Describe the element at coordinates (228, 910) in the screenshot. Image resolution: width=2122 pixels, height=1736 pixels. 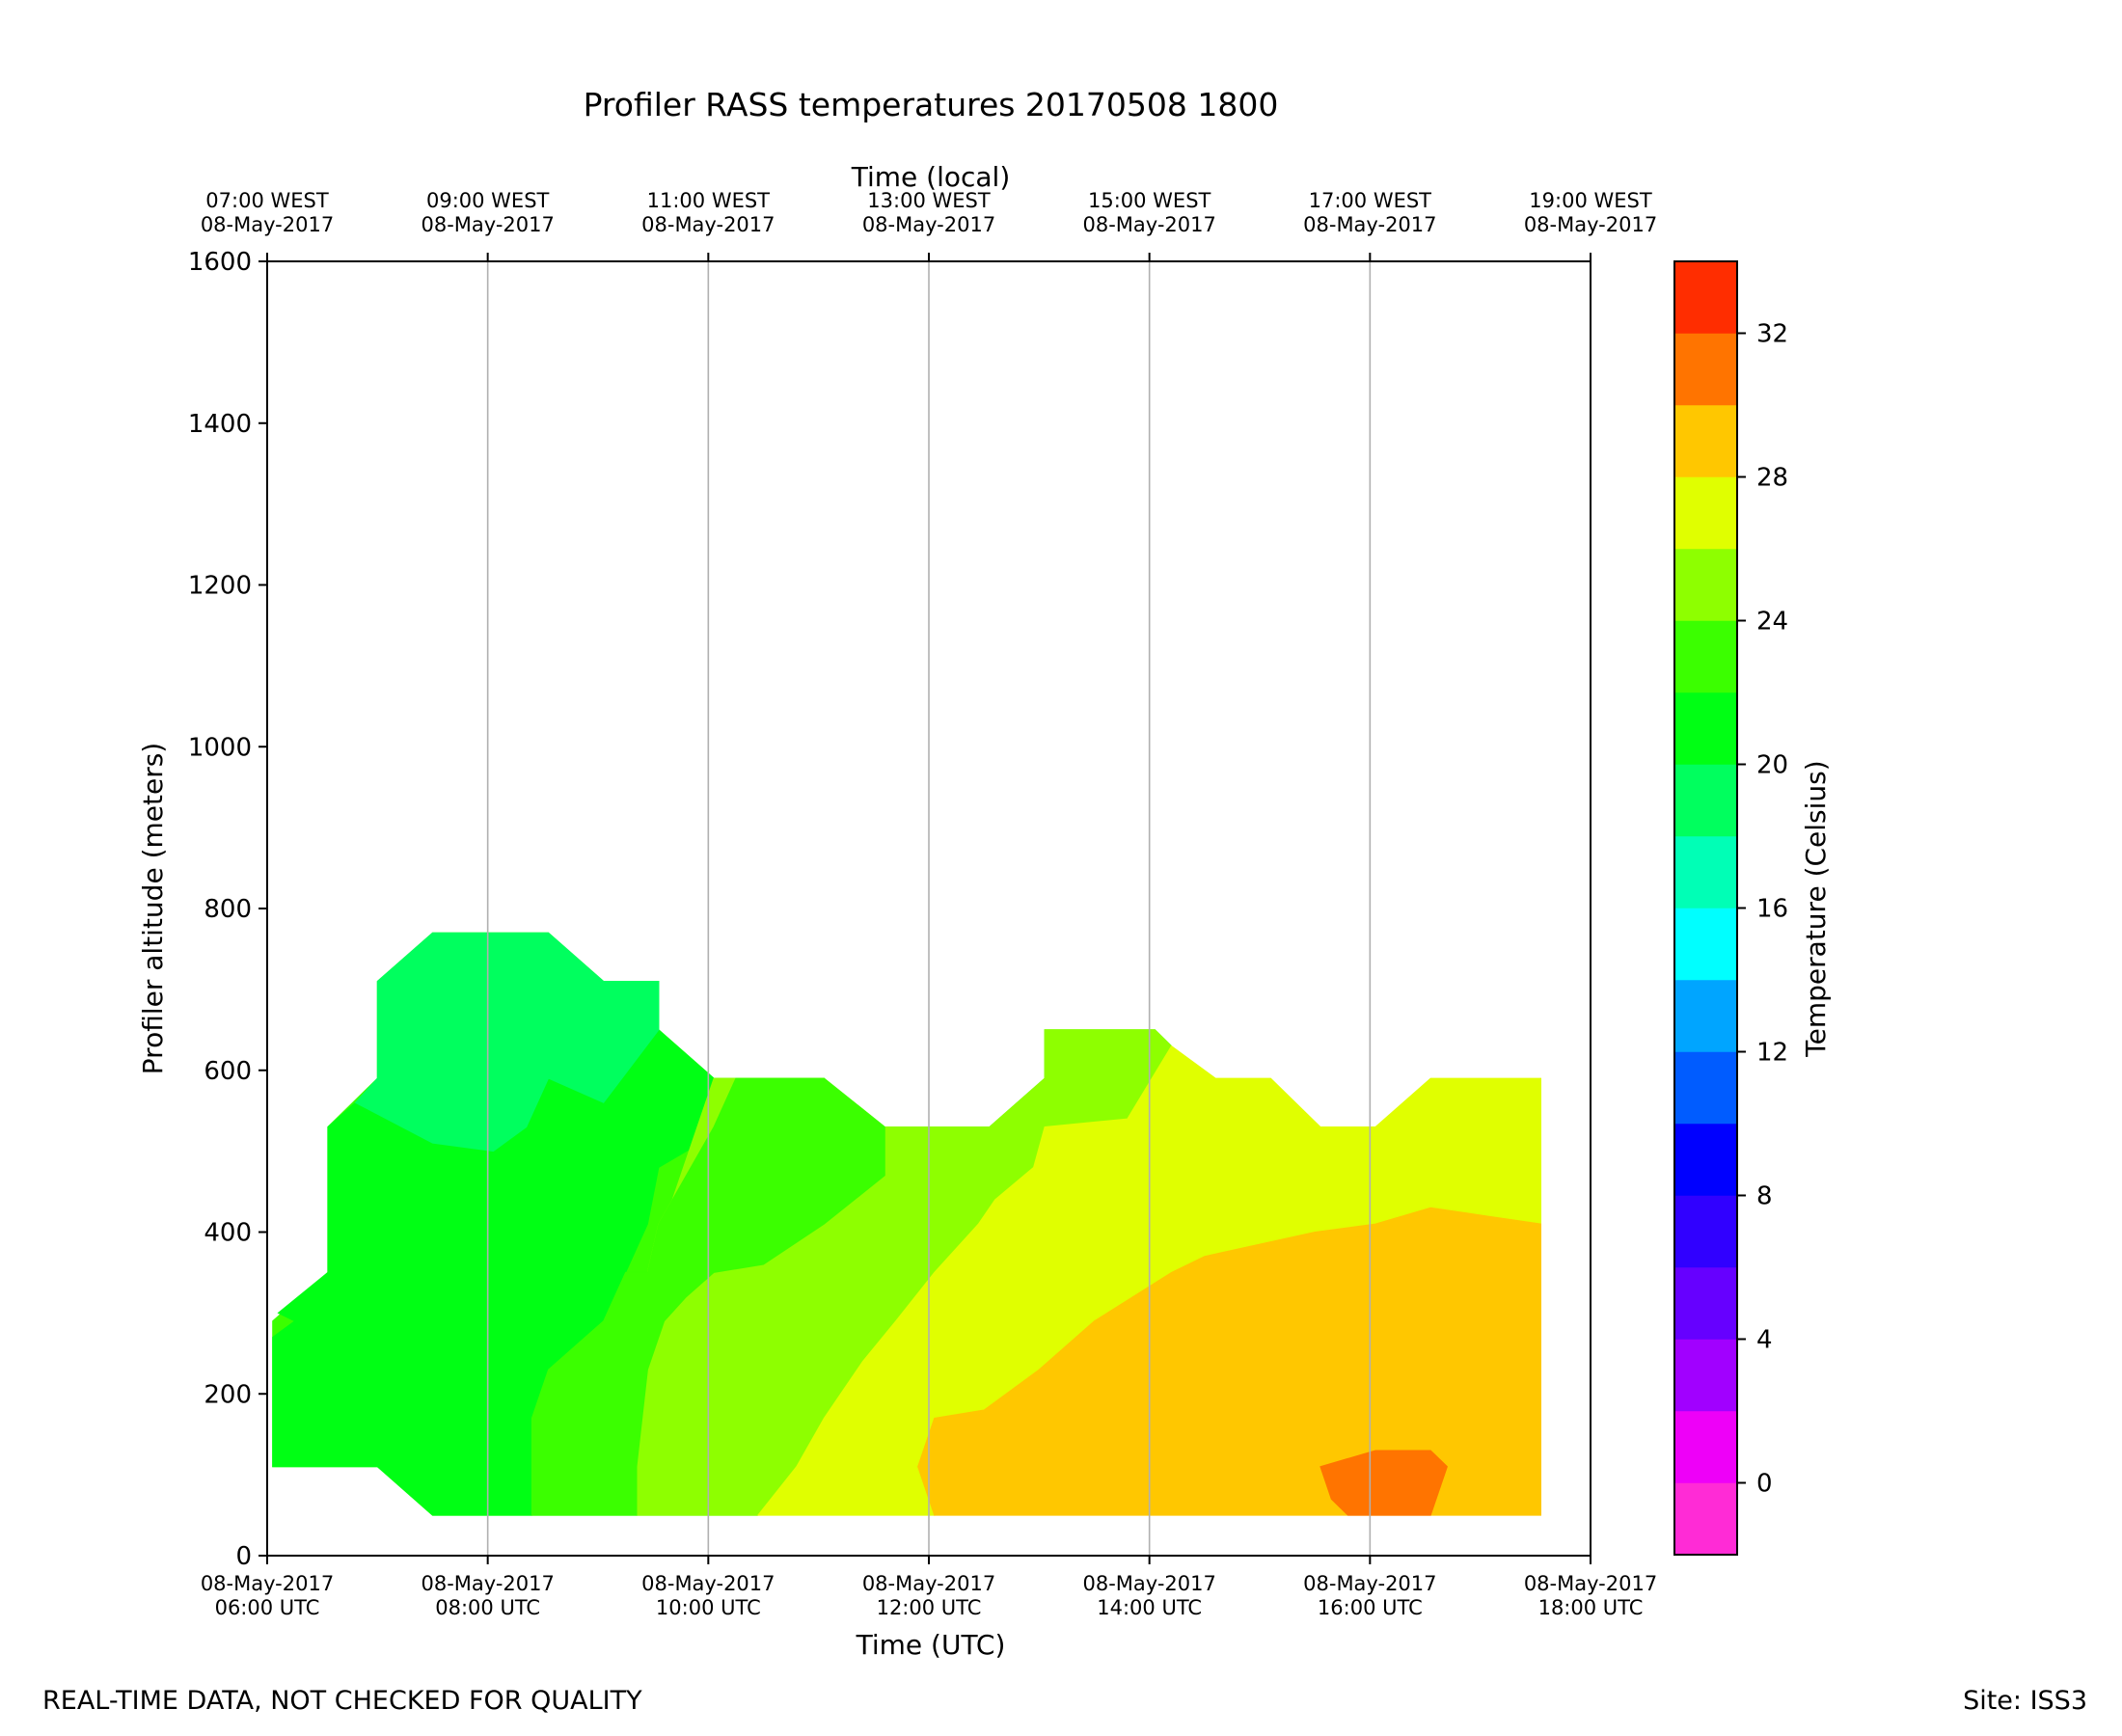
I see `y-tick-label: 800` at that location.